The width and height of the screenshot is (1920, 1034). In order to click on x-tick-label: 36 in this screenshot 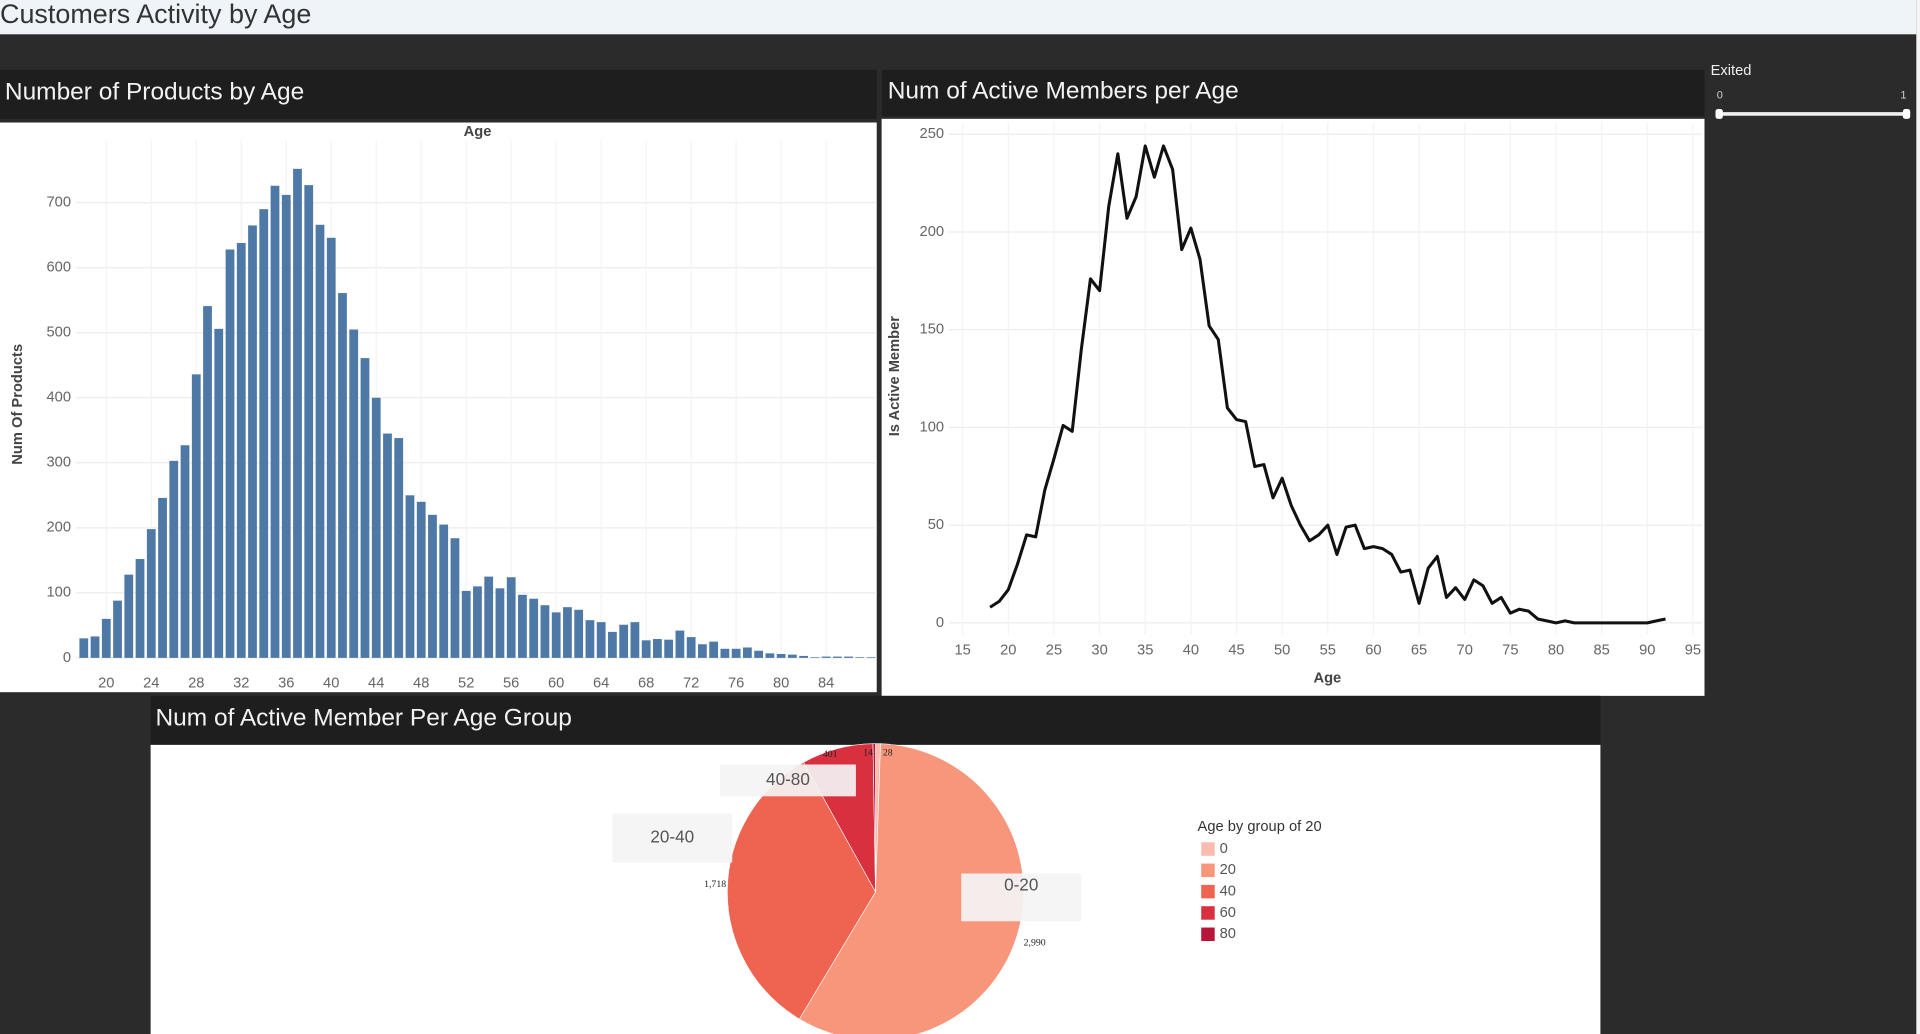, I will do `click(286, 683)`.